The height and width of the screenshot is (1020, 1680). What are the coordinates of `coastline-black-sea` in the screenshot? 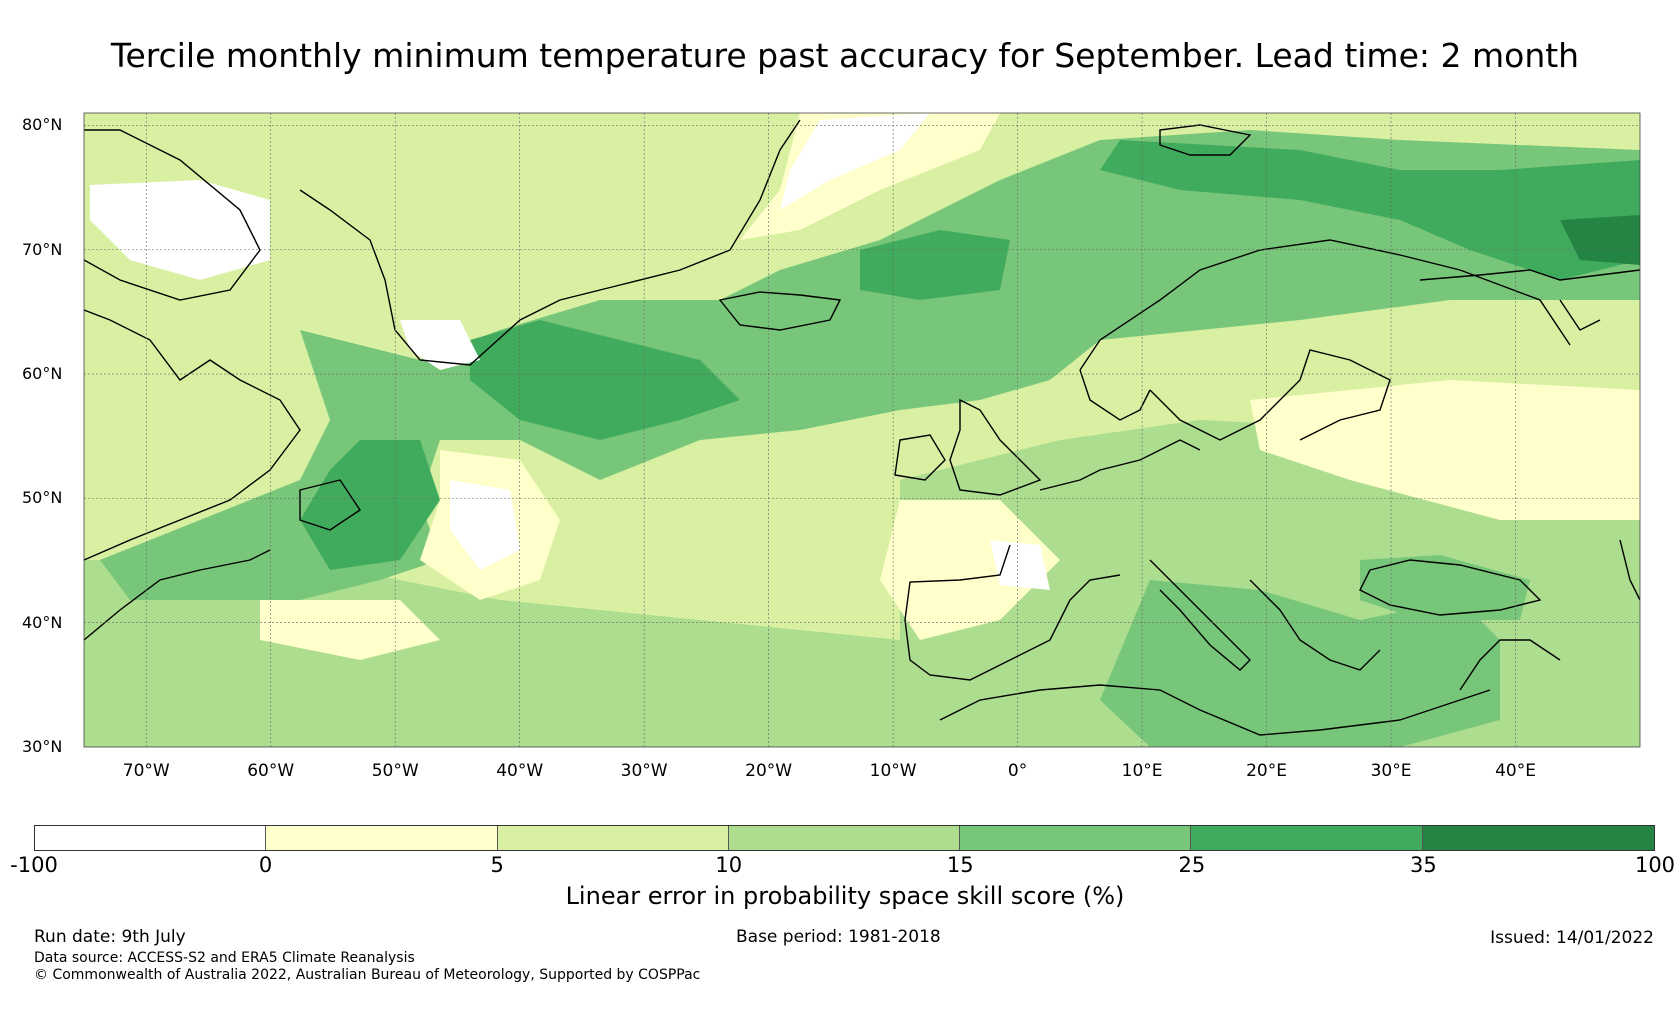 It's located at (1450, 587).